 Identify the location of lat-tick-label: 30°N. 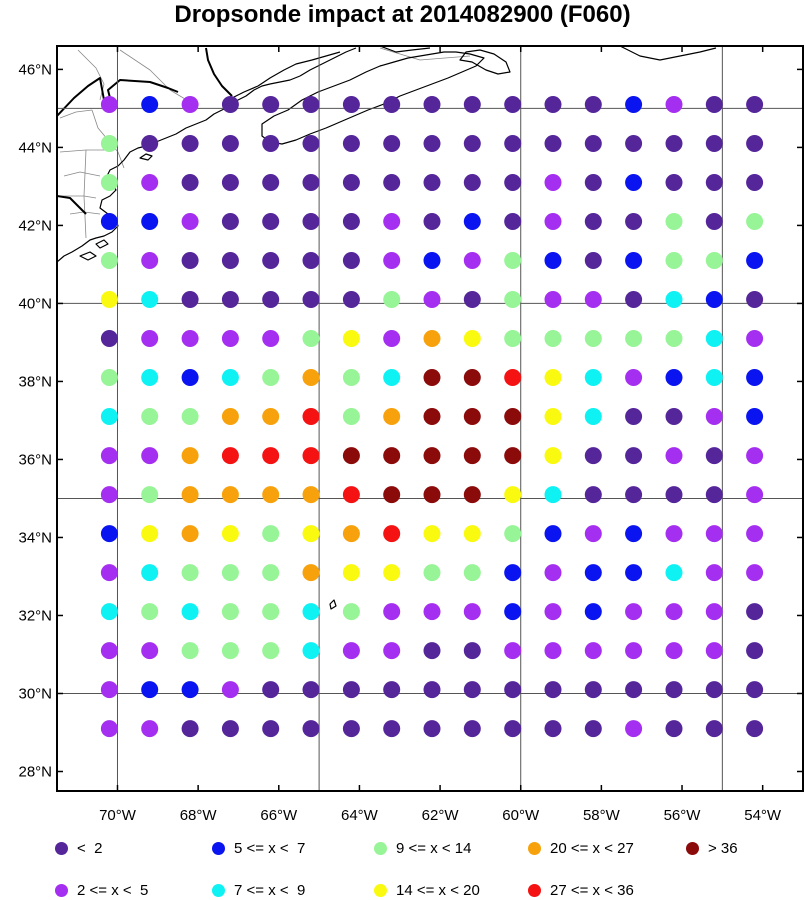
(35, 693).